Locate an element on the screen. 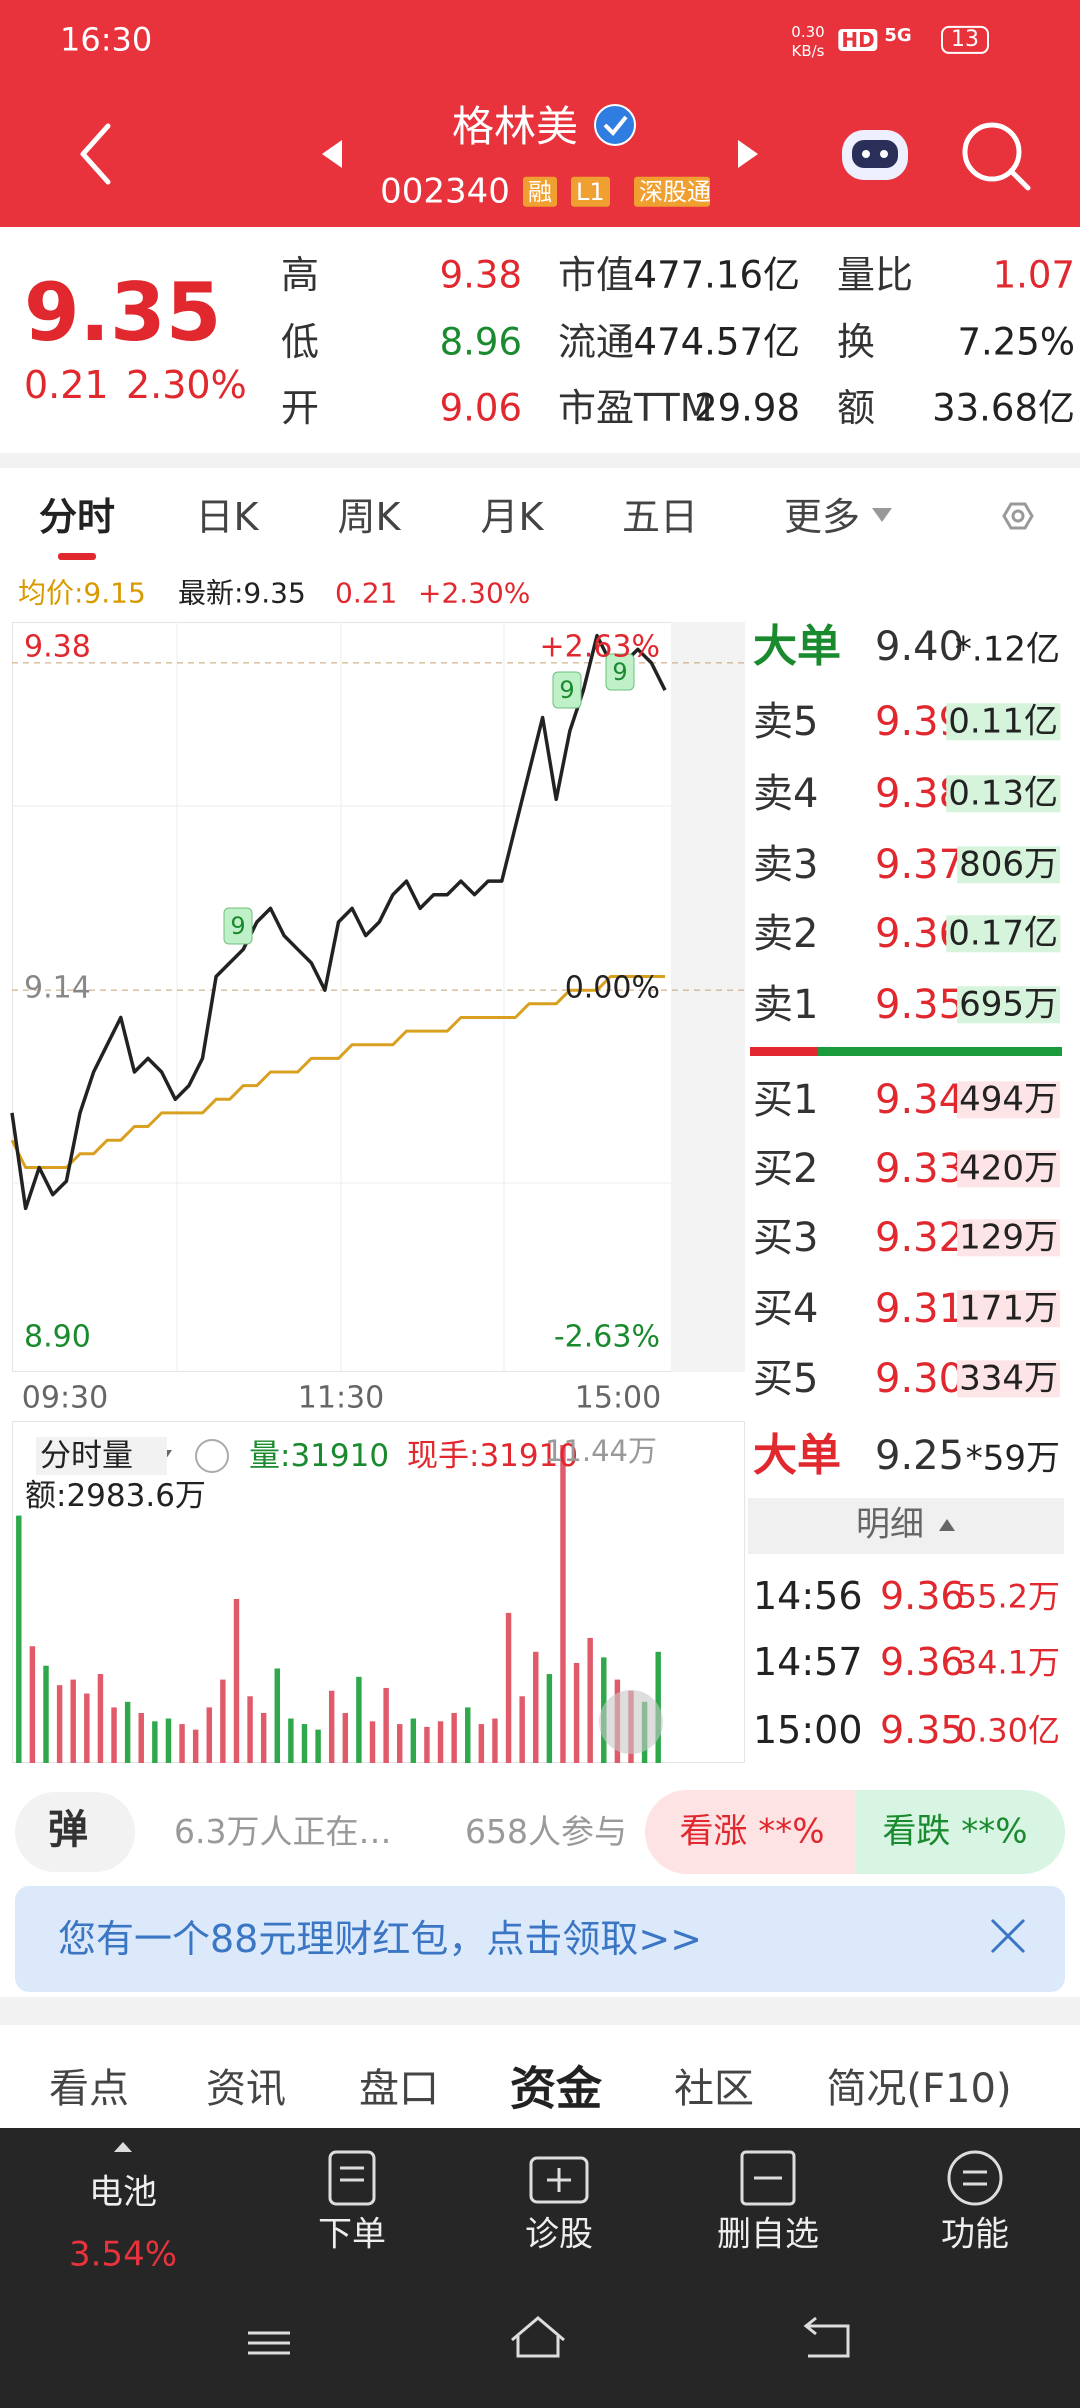  settings-icon is located at coordinates (1018, 516).